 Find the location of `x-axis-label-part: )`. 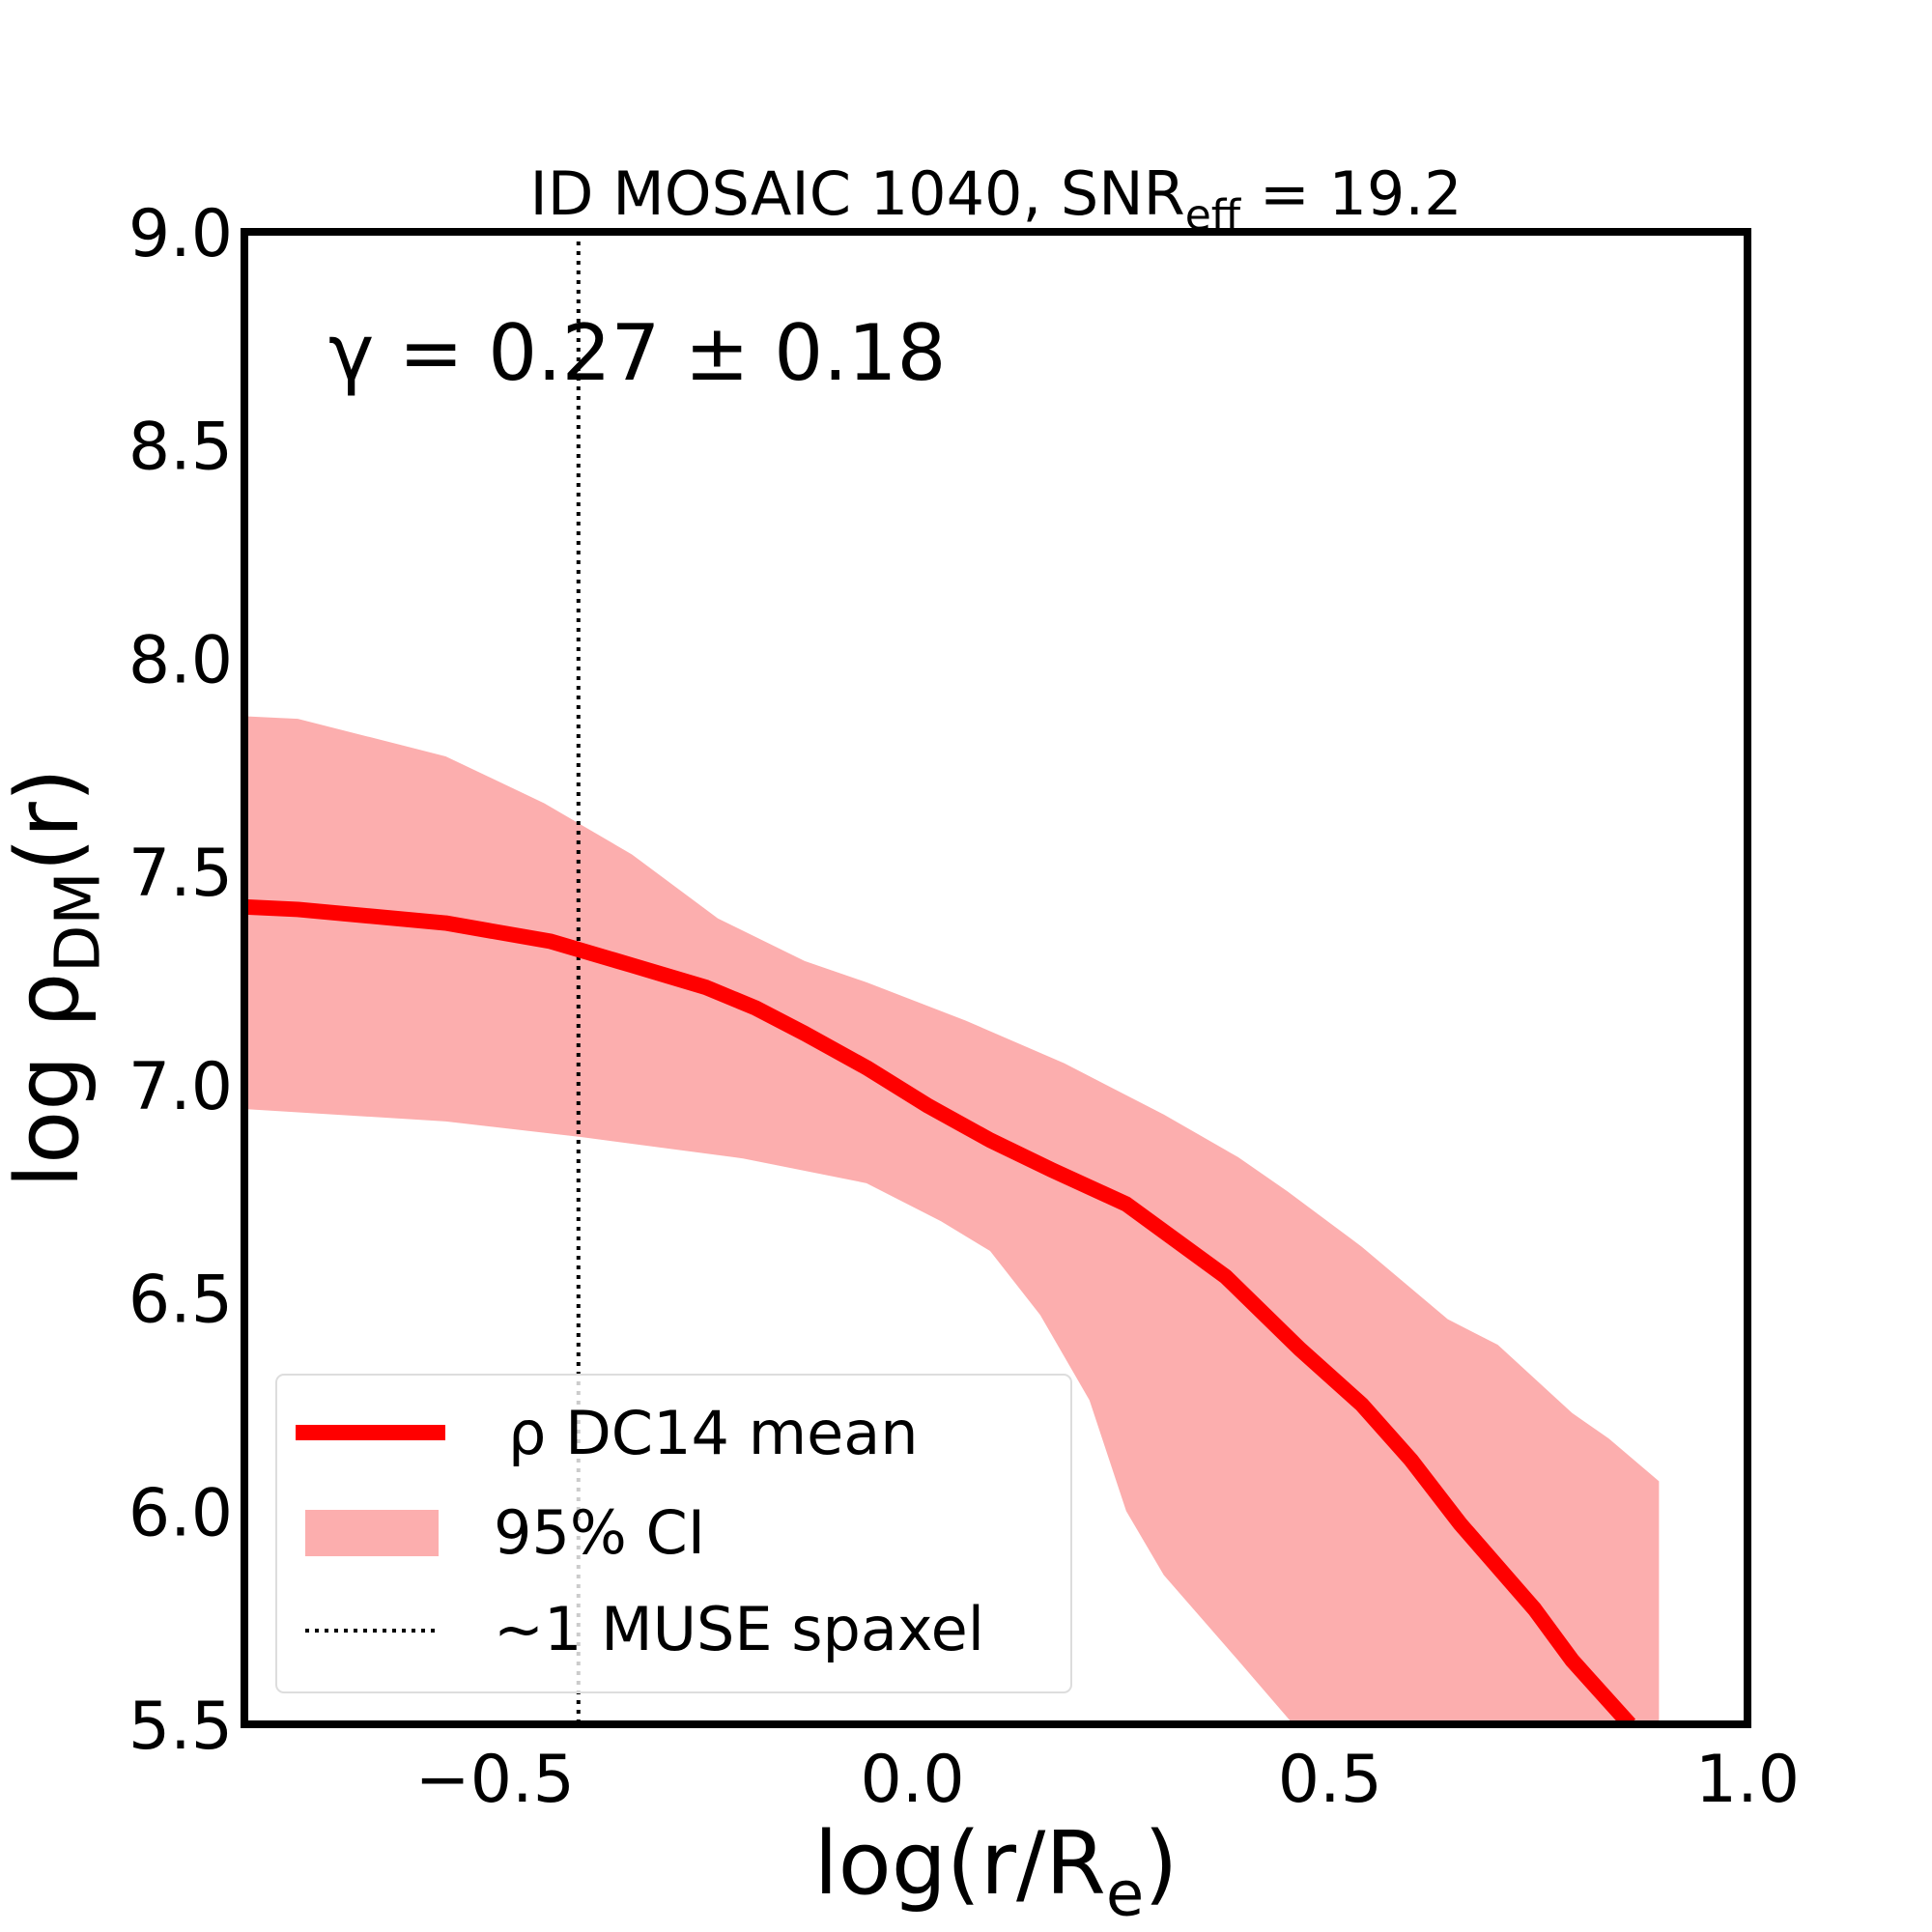

x-axis-label-part: ) is located at coordinates (1161, 1864).